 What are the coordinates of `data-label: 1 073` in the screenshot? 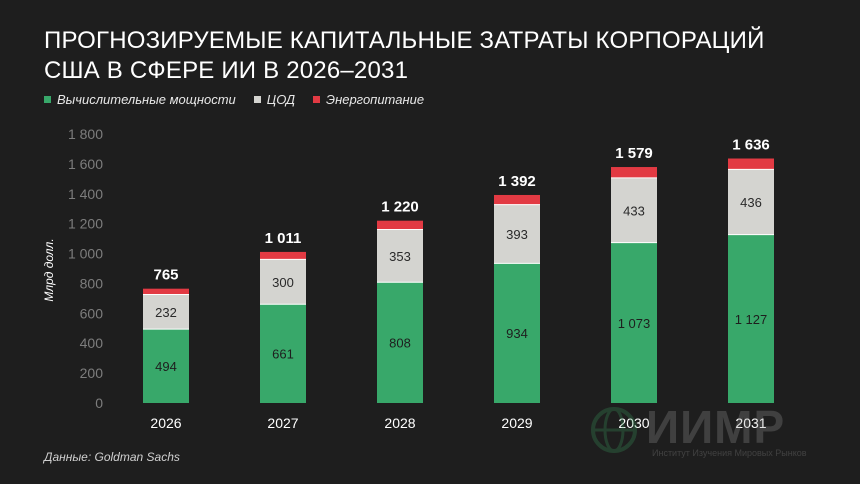 It's located at (634, 323).